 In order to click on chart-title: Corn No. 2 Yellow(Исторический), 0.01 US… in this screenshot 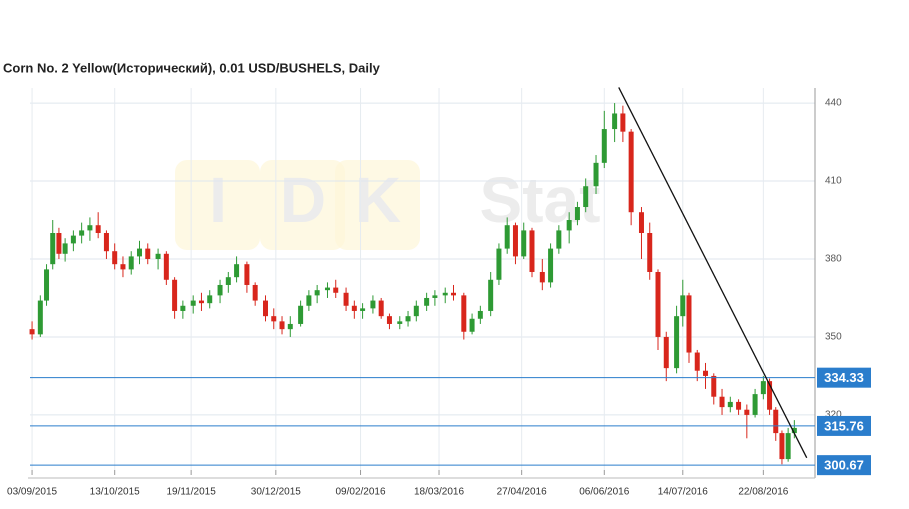, I will do `click(192, 67)`.